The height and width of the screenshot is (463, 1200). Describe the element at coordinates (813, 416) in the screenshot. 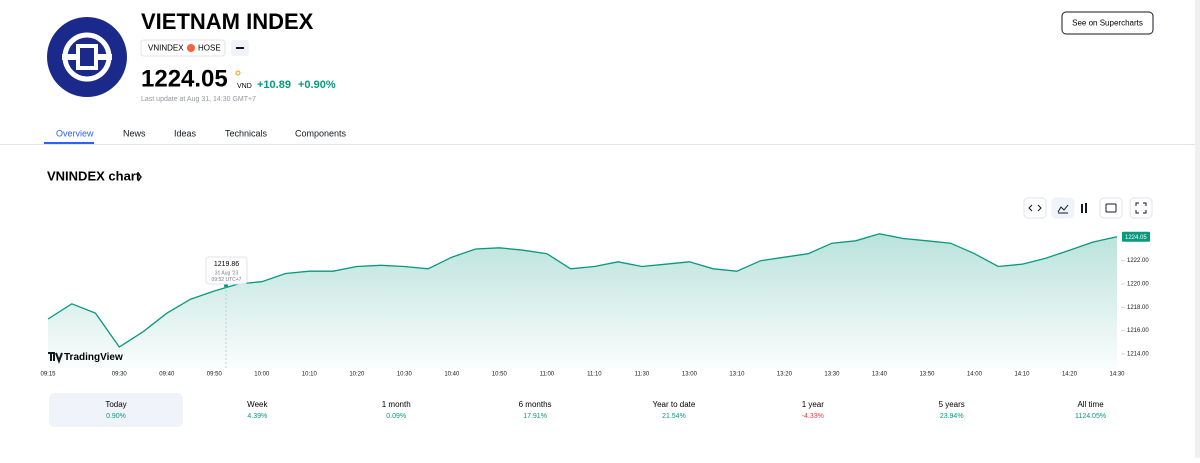

I see `period-value: -4.33%` at that location.